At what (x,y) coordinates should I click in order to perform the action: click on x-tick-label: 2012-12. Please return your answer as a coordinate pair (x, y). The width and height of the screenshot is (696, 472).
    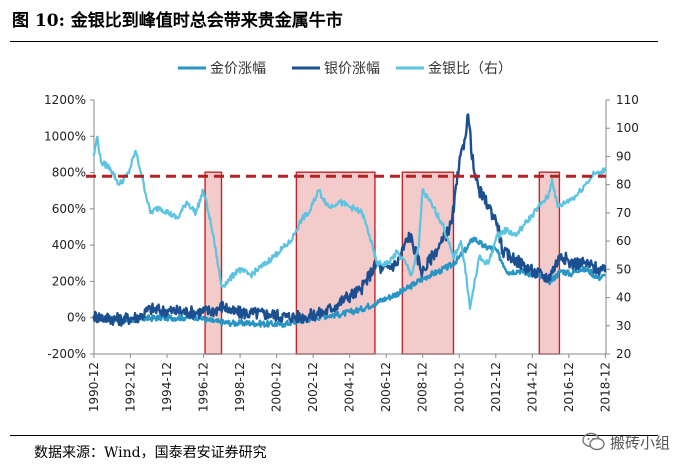
    Looking at the image, I should click on (496, 387).